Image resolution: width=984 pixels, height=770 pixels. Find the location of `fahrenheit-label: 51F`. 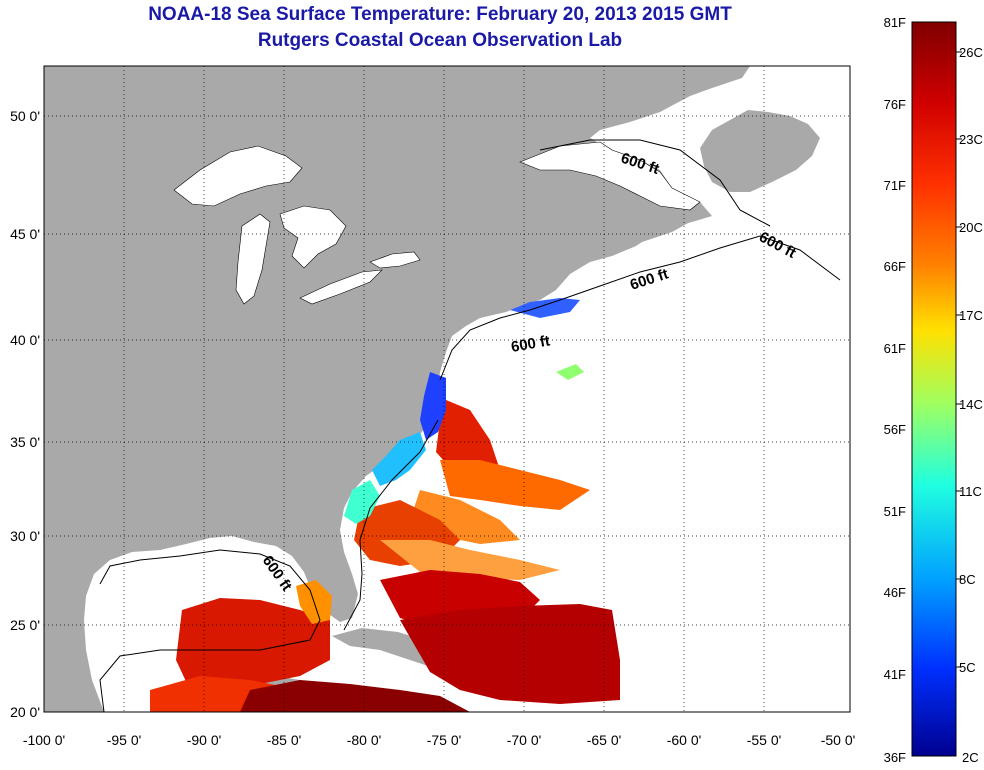

fahrenheit-label: 51F is located at coordinates (895, 511).